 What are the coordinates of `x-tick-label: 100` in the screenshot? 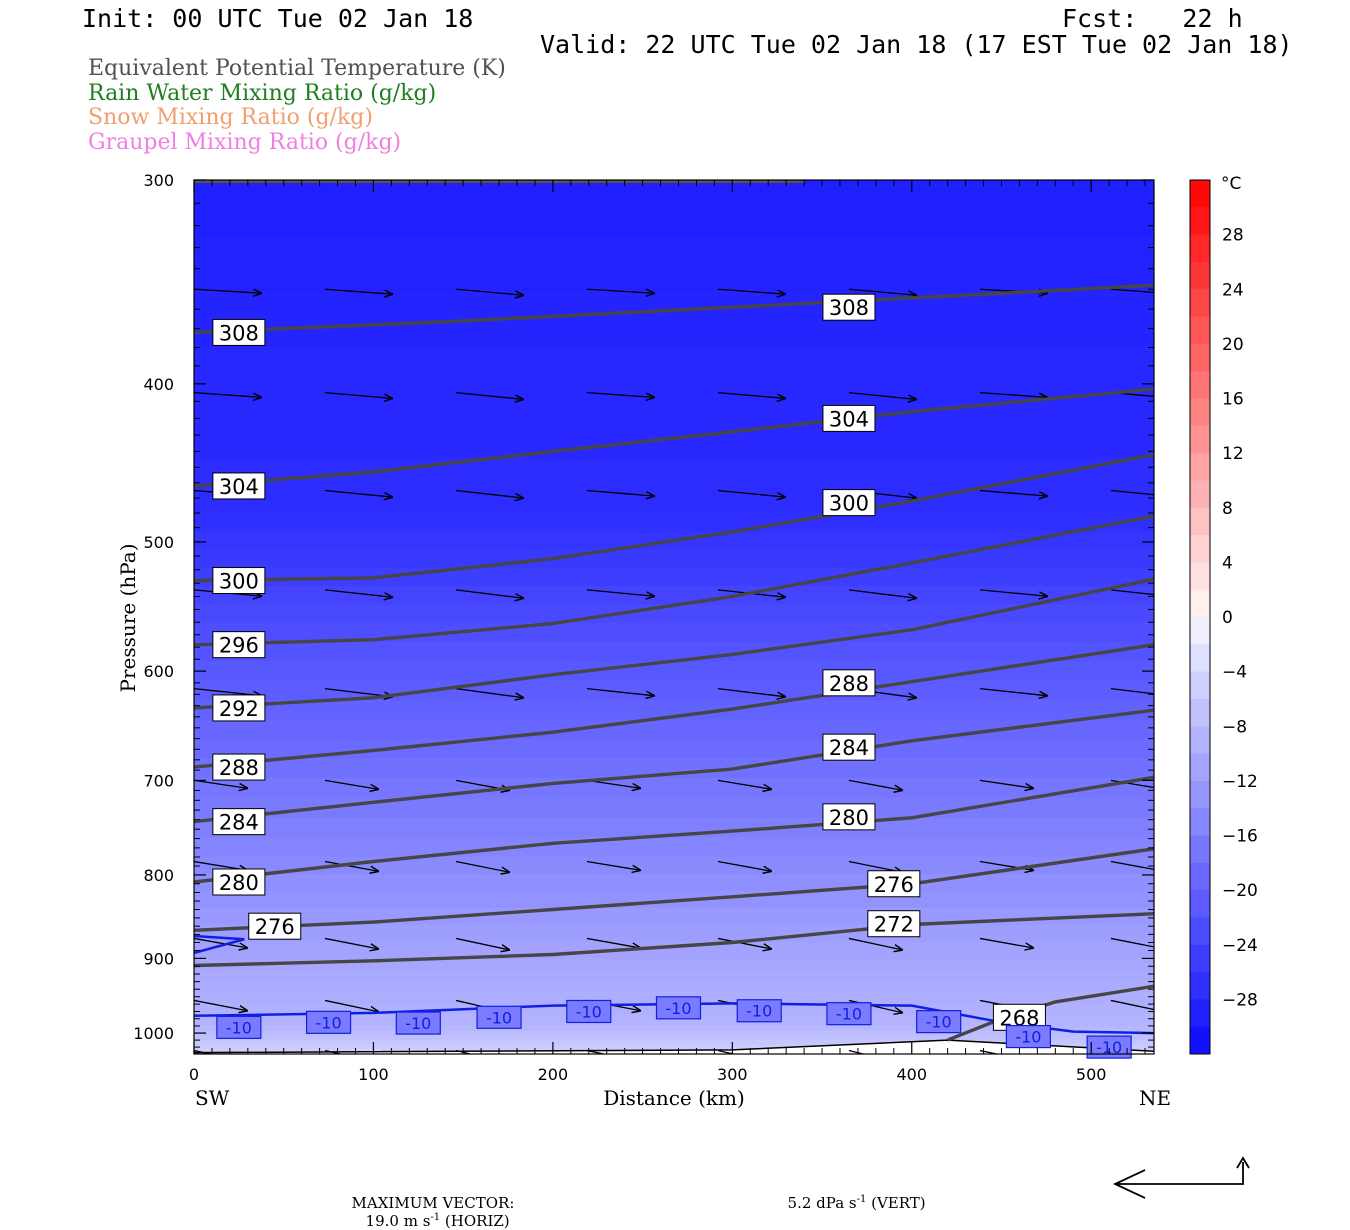 It's located at (373, 1074).